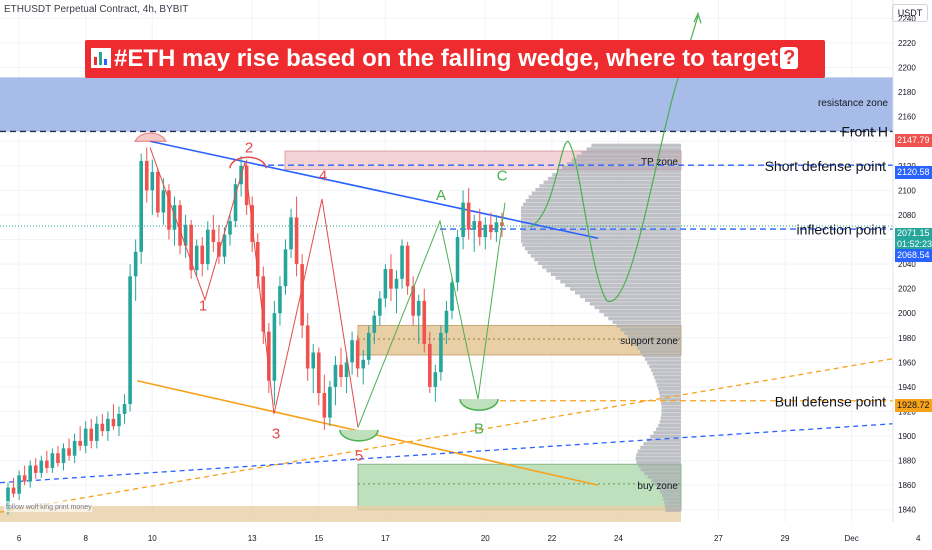 This screenshot has height=550, width=932. I want to click on y-tick-label: 1860, so click(907, 485).